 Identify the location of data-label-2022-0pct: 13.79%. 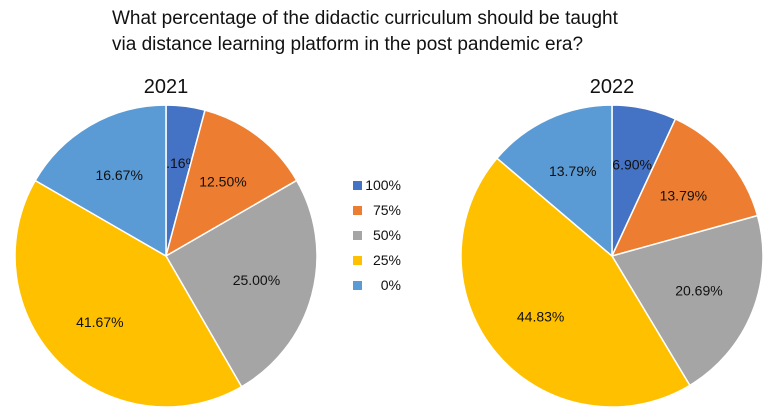
(572, 171).